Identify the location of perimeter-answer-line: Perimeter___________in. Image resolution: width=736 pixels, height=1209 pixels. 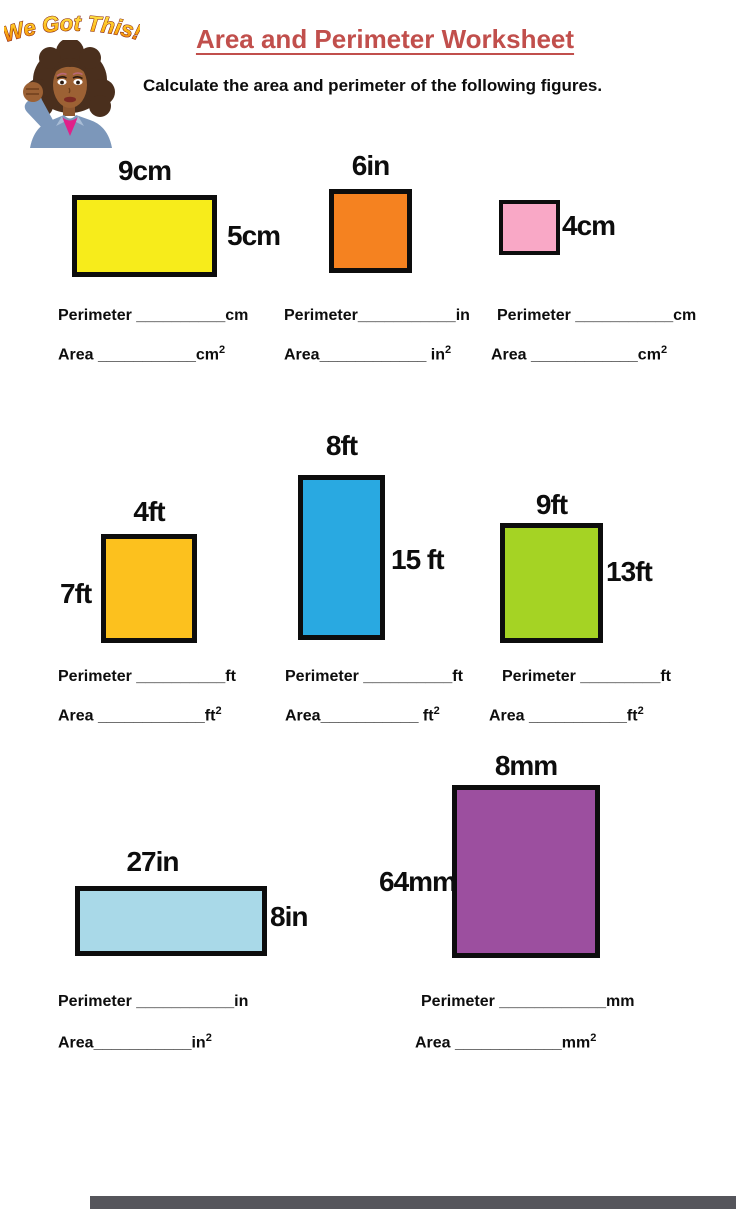
(377, 316).